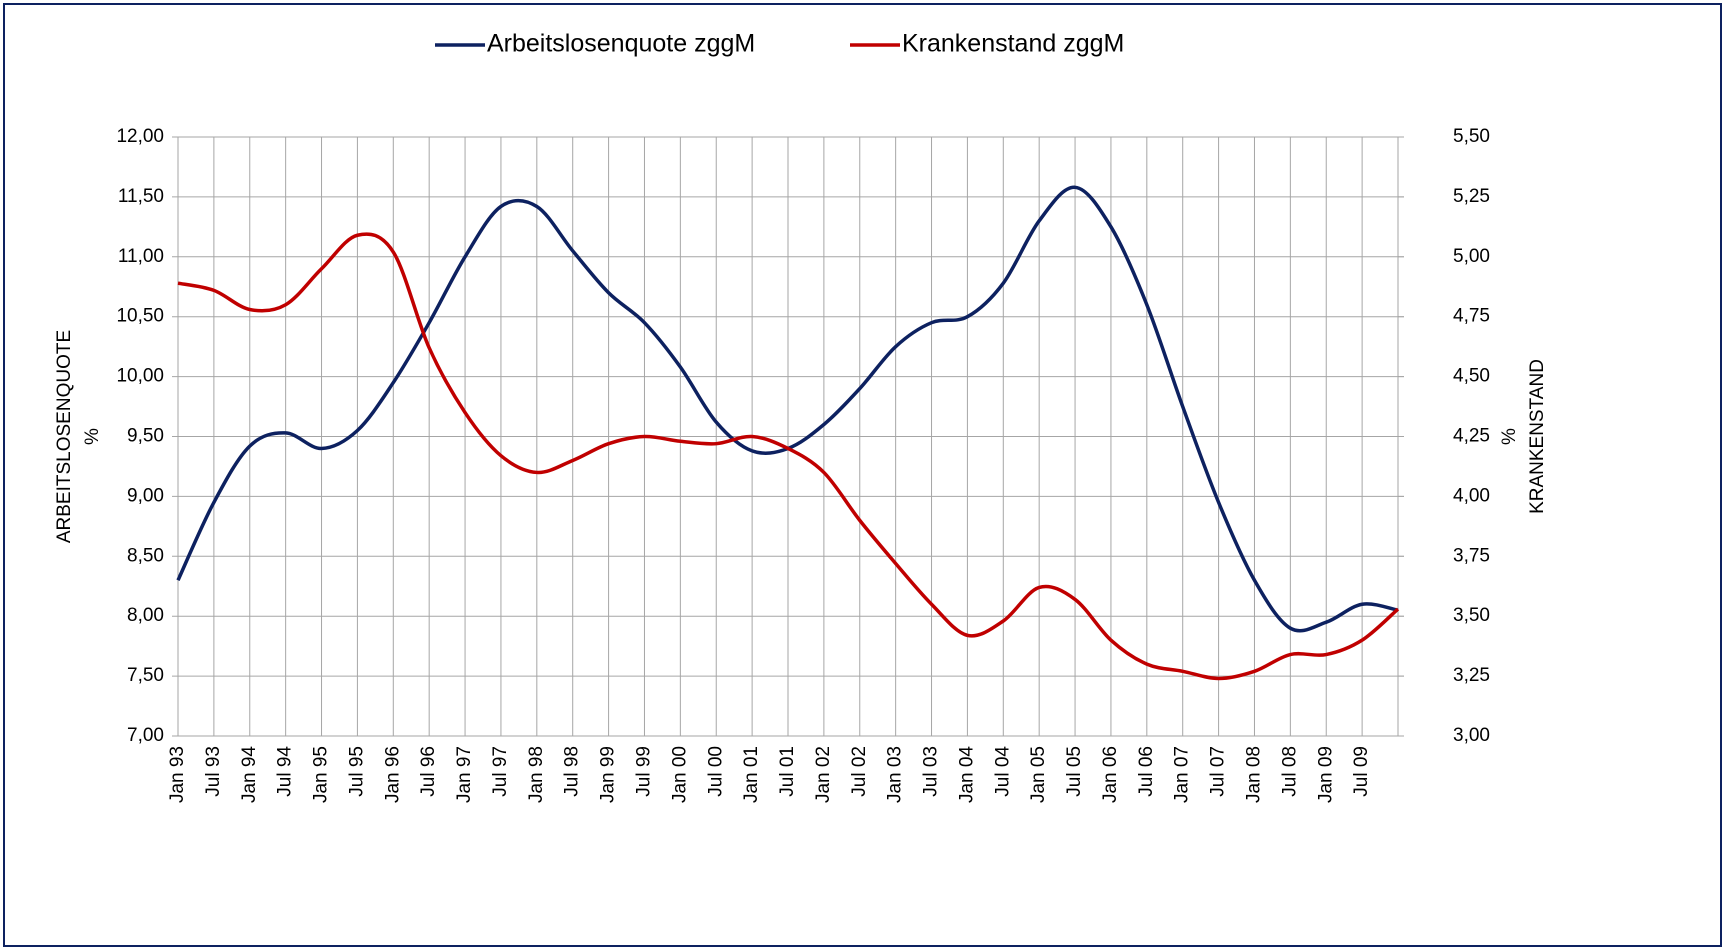  I want to click on x-tick-label: Jul 03, so click(931, 771).